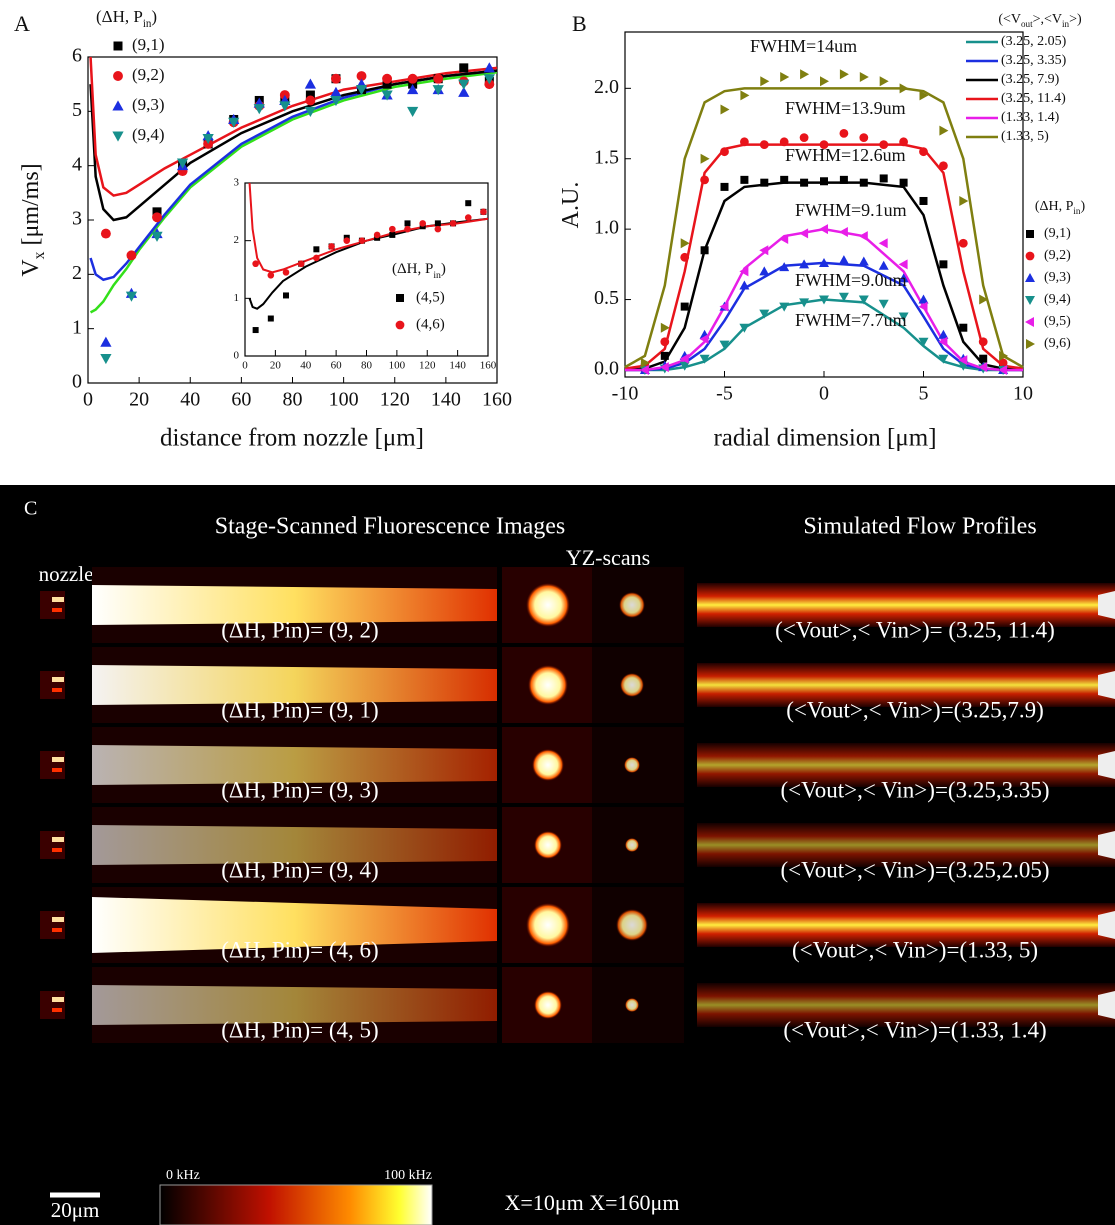 The image size is (1115, 1225). I want to click on x-tick-label: 0, so click(824, 394).